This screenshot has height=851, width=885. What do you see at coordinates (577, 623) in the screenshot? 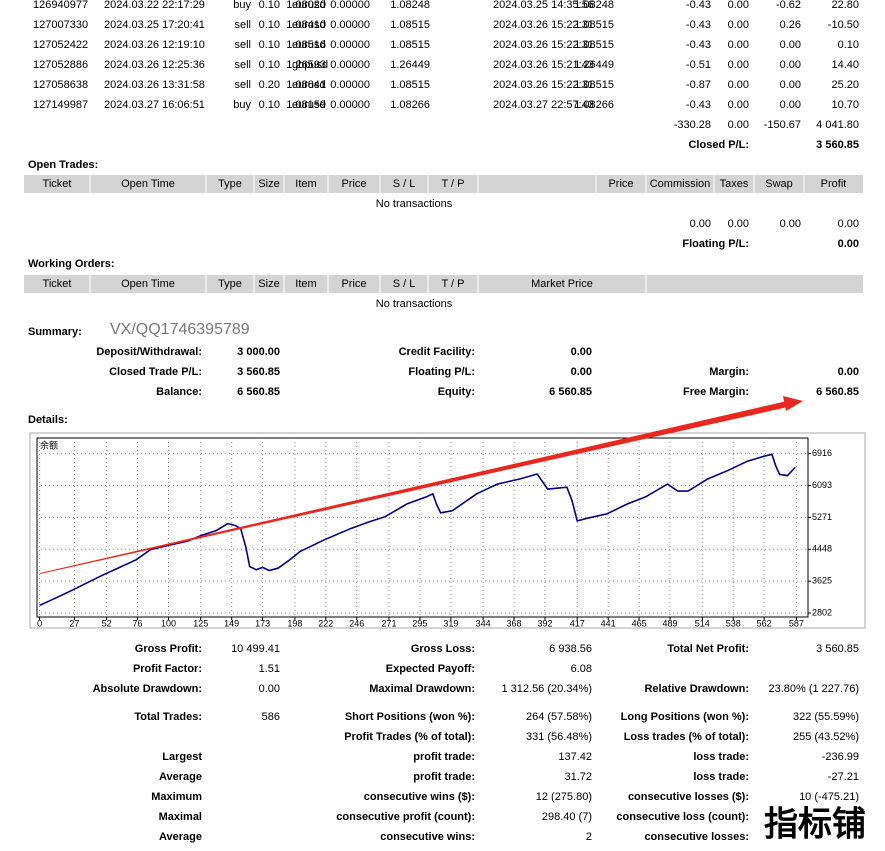
I see `x-tick-label: 417` at bounding box center [577, 623].